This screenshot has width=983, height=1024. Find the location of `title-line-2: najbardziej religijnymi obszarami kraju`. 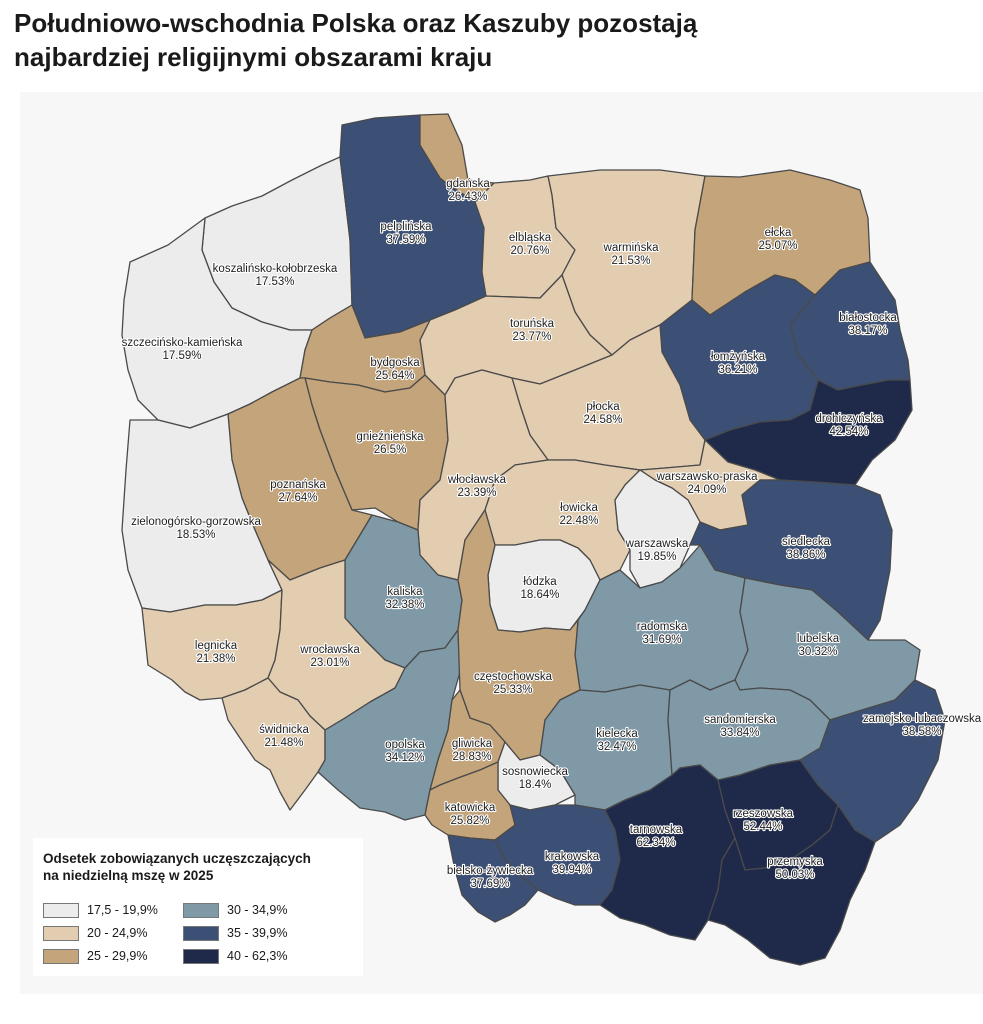

title-line-2: najbardziej religijnymi obszarami kraju is located at coordinates (253, 57).